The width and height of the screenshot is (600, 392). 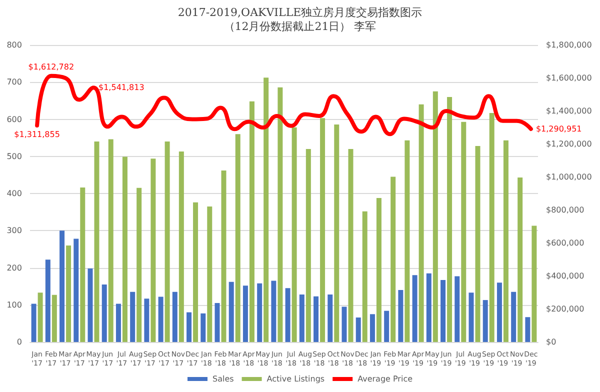 What do you see at coordinates (551, 342) in the screenshot?
I see `y2-tick-label: $0` at bounding box center [551, 342].